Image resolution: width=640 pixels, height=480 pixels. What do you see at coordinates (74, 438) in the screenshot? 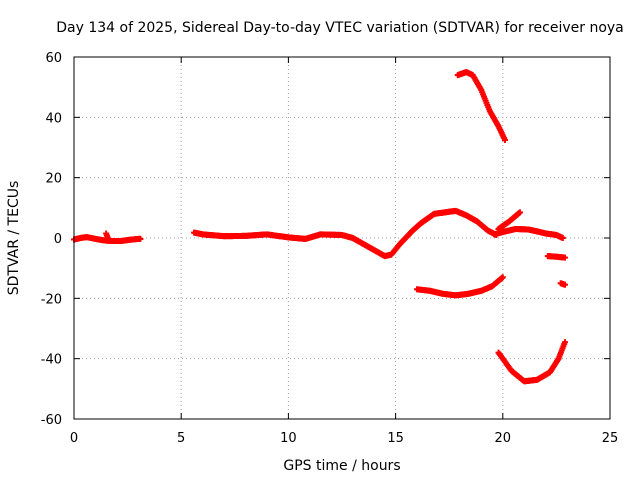
I see `x-tick-label: 0` at bounding box center [74, 438].